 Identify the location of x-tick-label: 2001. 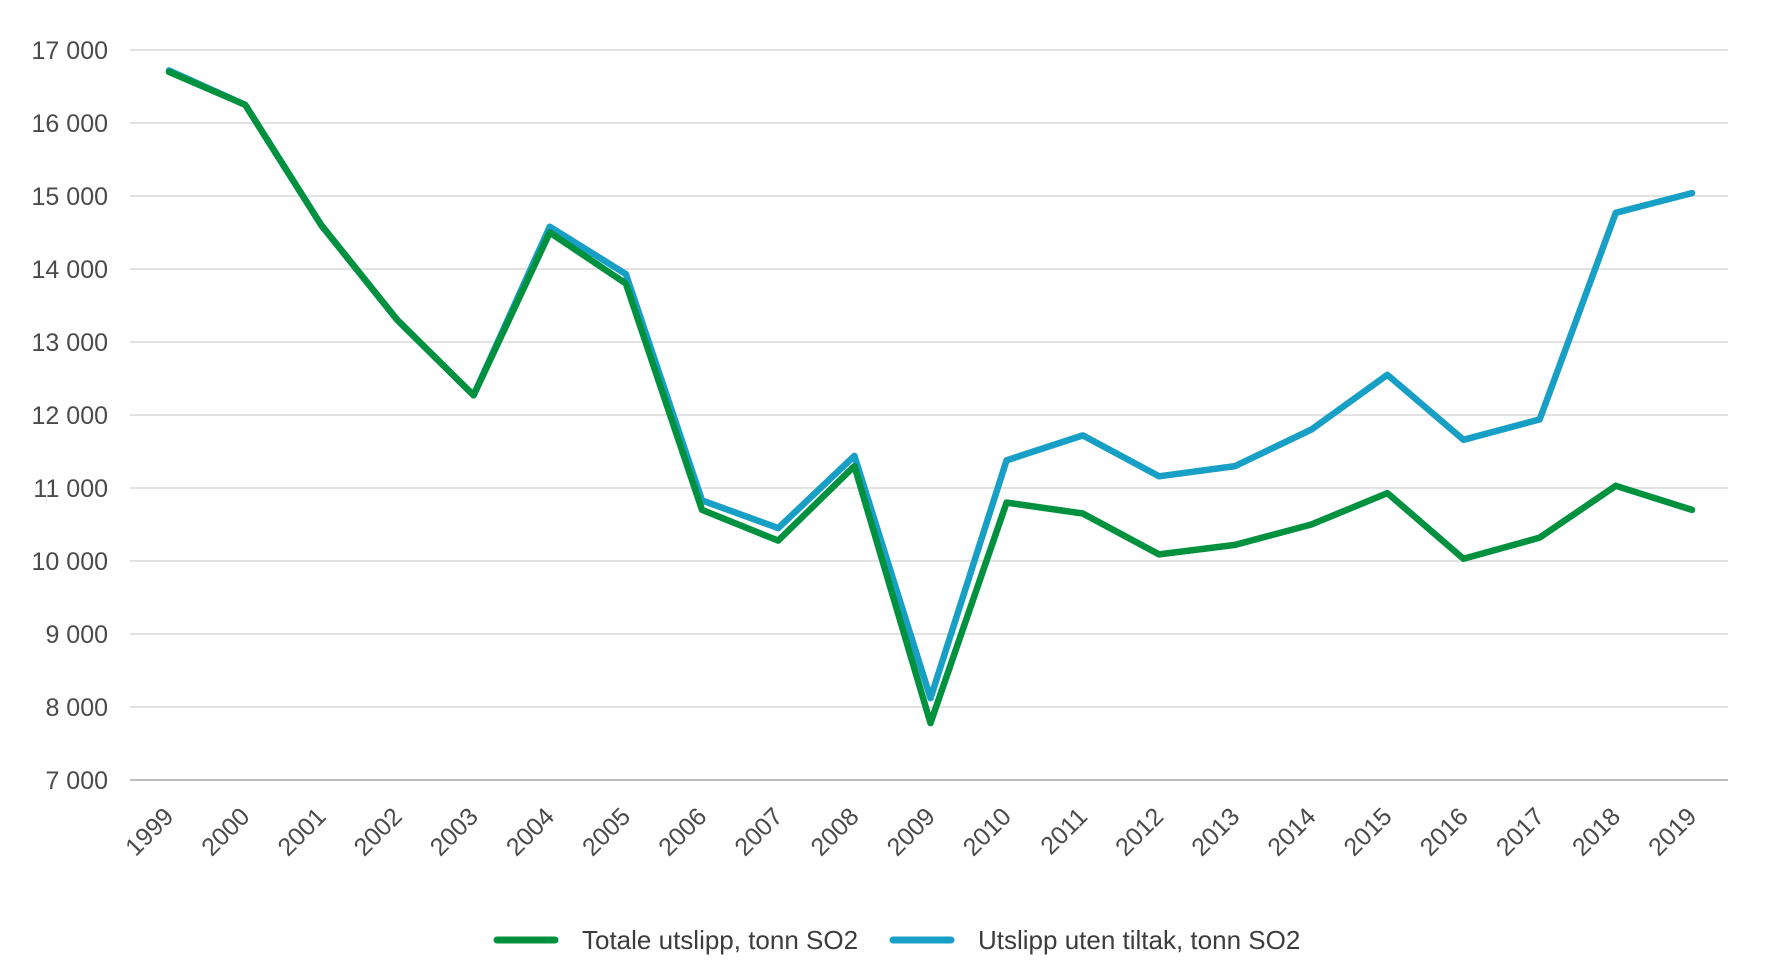
(301, 831).